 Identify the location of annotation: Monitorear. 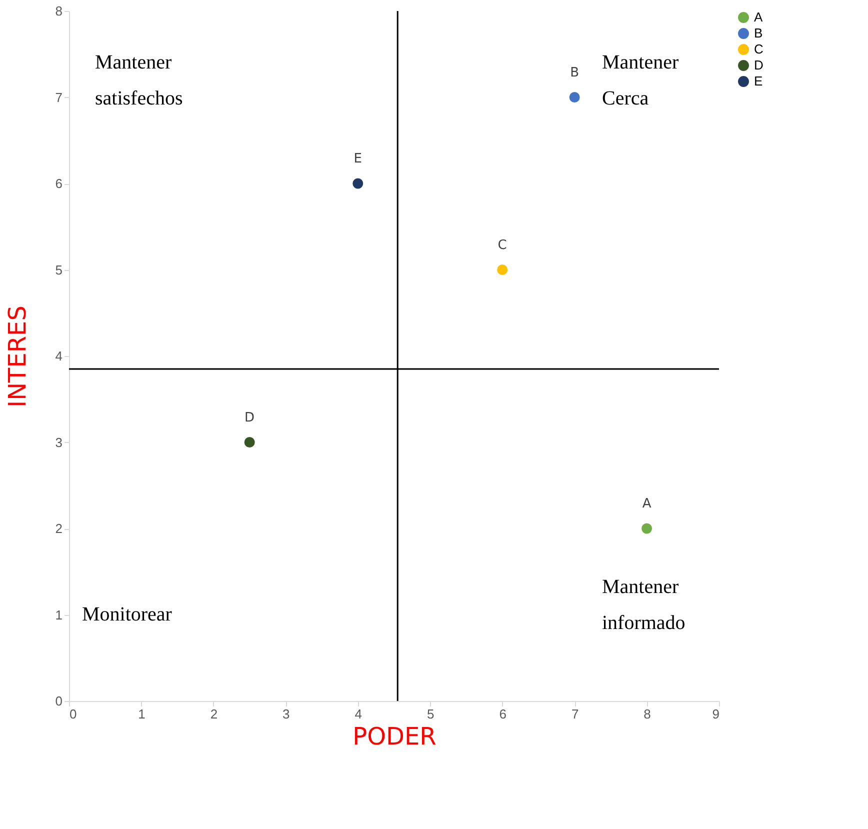
(127, 614).